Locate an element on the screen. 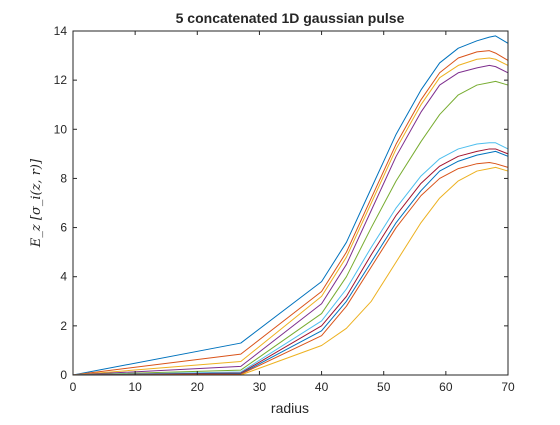 This screenshot has width=560, height=425. x-tick-label: 50 is located at coordinates (384, 387).